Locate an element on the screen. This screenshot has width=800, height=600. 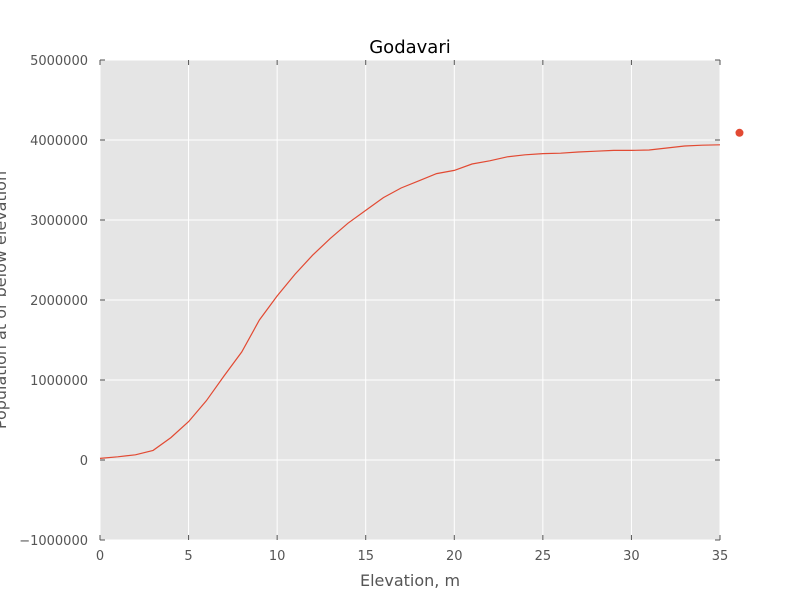
y-tick-label: 2000000 is located at coordinates (59, 301).